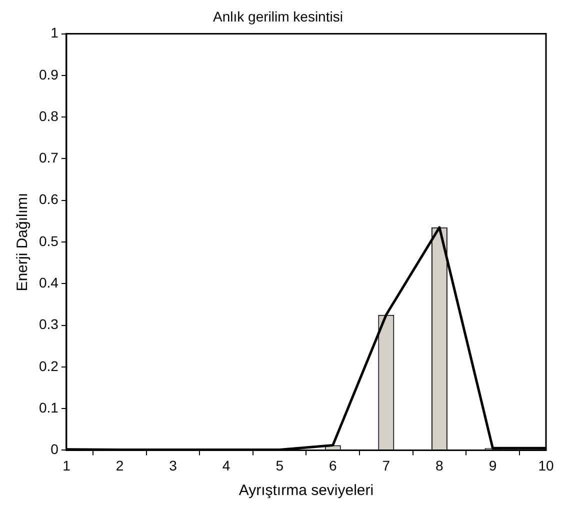 The height and width of the screenshot is (509, 566). What do you see at coordinates (54, 449) in the screenshot?
I see `y-tick-label: 0` at bounding box center [54, 449].